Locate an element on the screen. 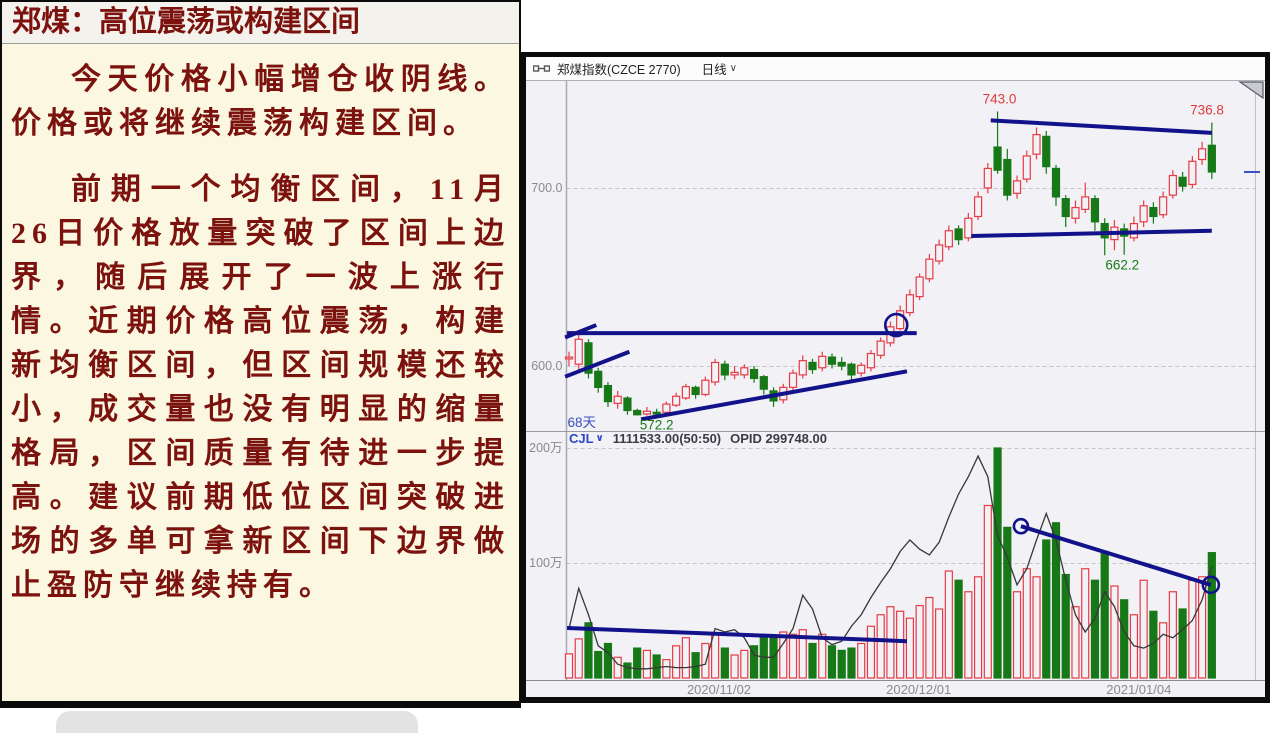 This screenshot has height=733, width=1280. volume-indicator-dropdown: CJL ∨ is located at coordinates (586, 438).